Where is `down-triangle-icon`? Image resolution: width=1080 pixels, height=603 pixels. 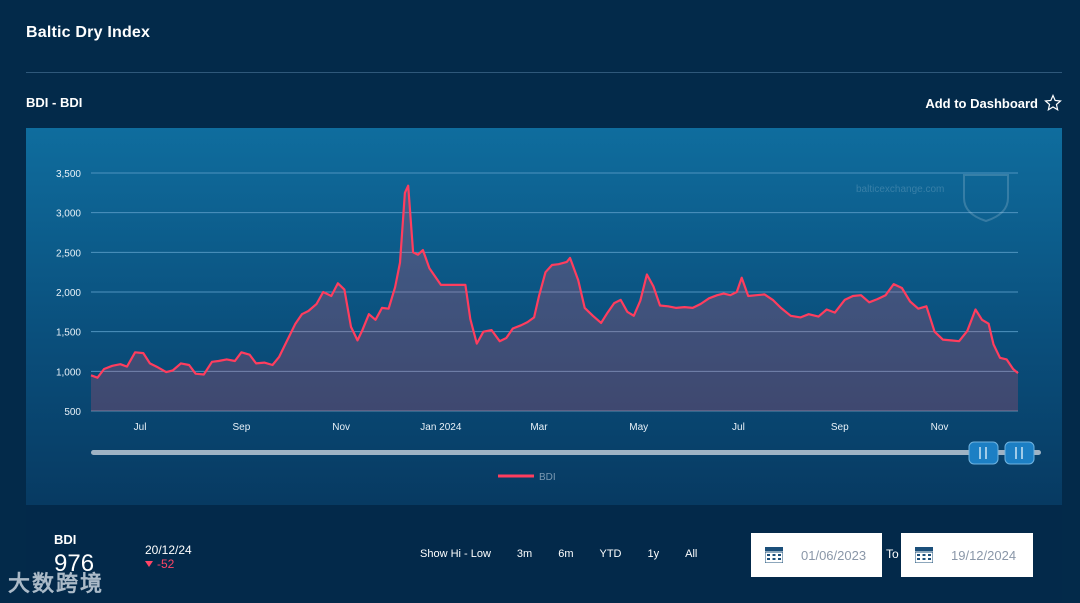 down-triangle-icon is located at coordinates (149, 564).